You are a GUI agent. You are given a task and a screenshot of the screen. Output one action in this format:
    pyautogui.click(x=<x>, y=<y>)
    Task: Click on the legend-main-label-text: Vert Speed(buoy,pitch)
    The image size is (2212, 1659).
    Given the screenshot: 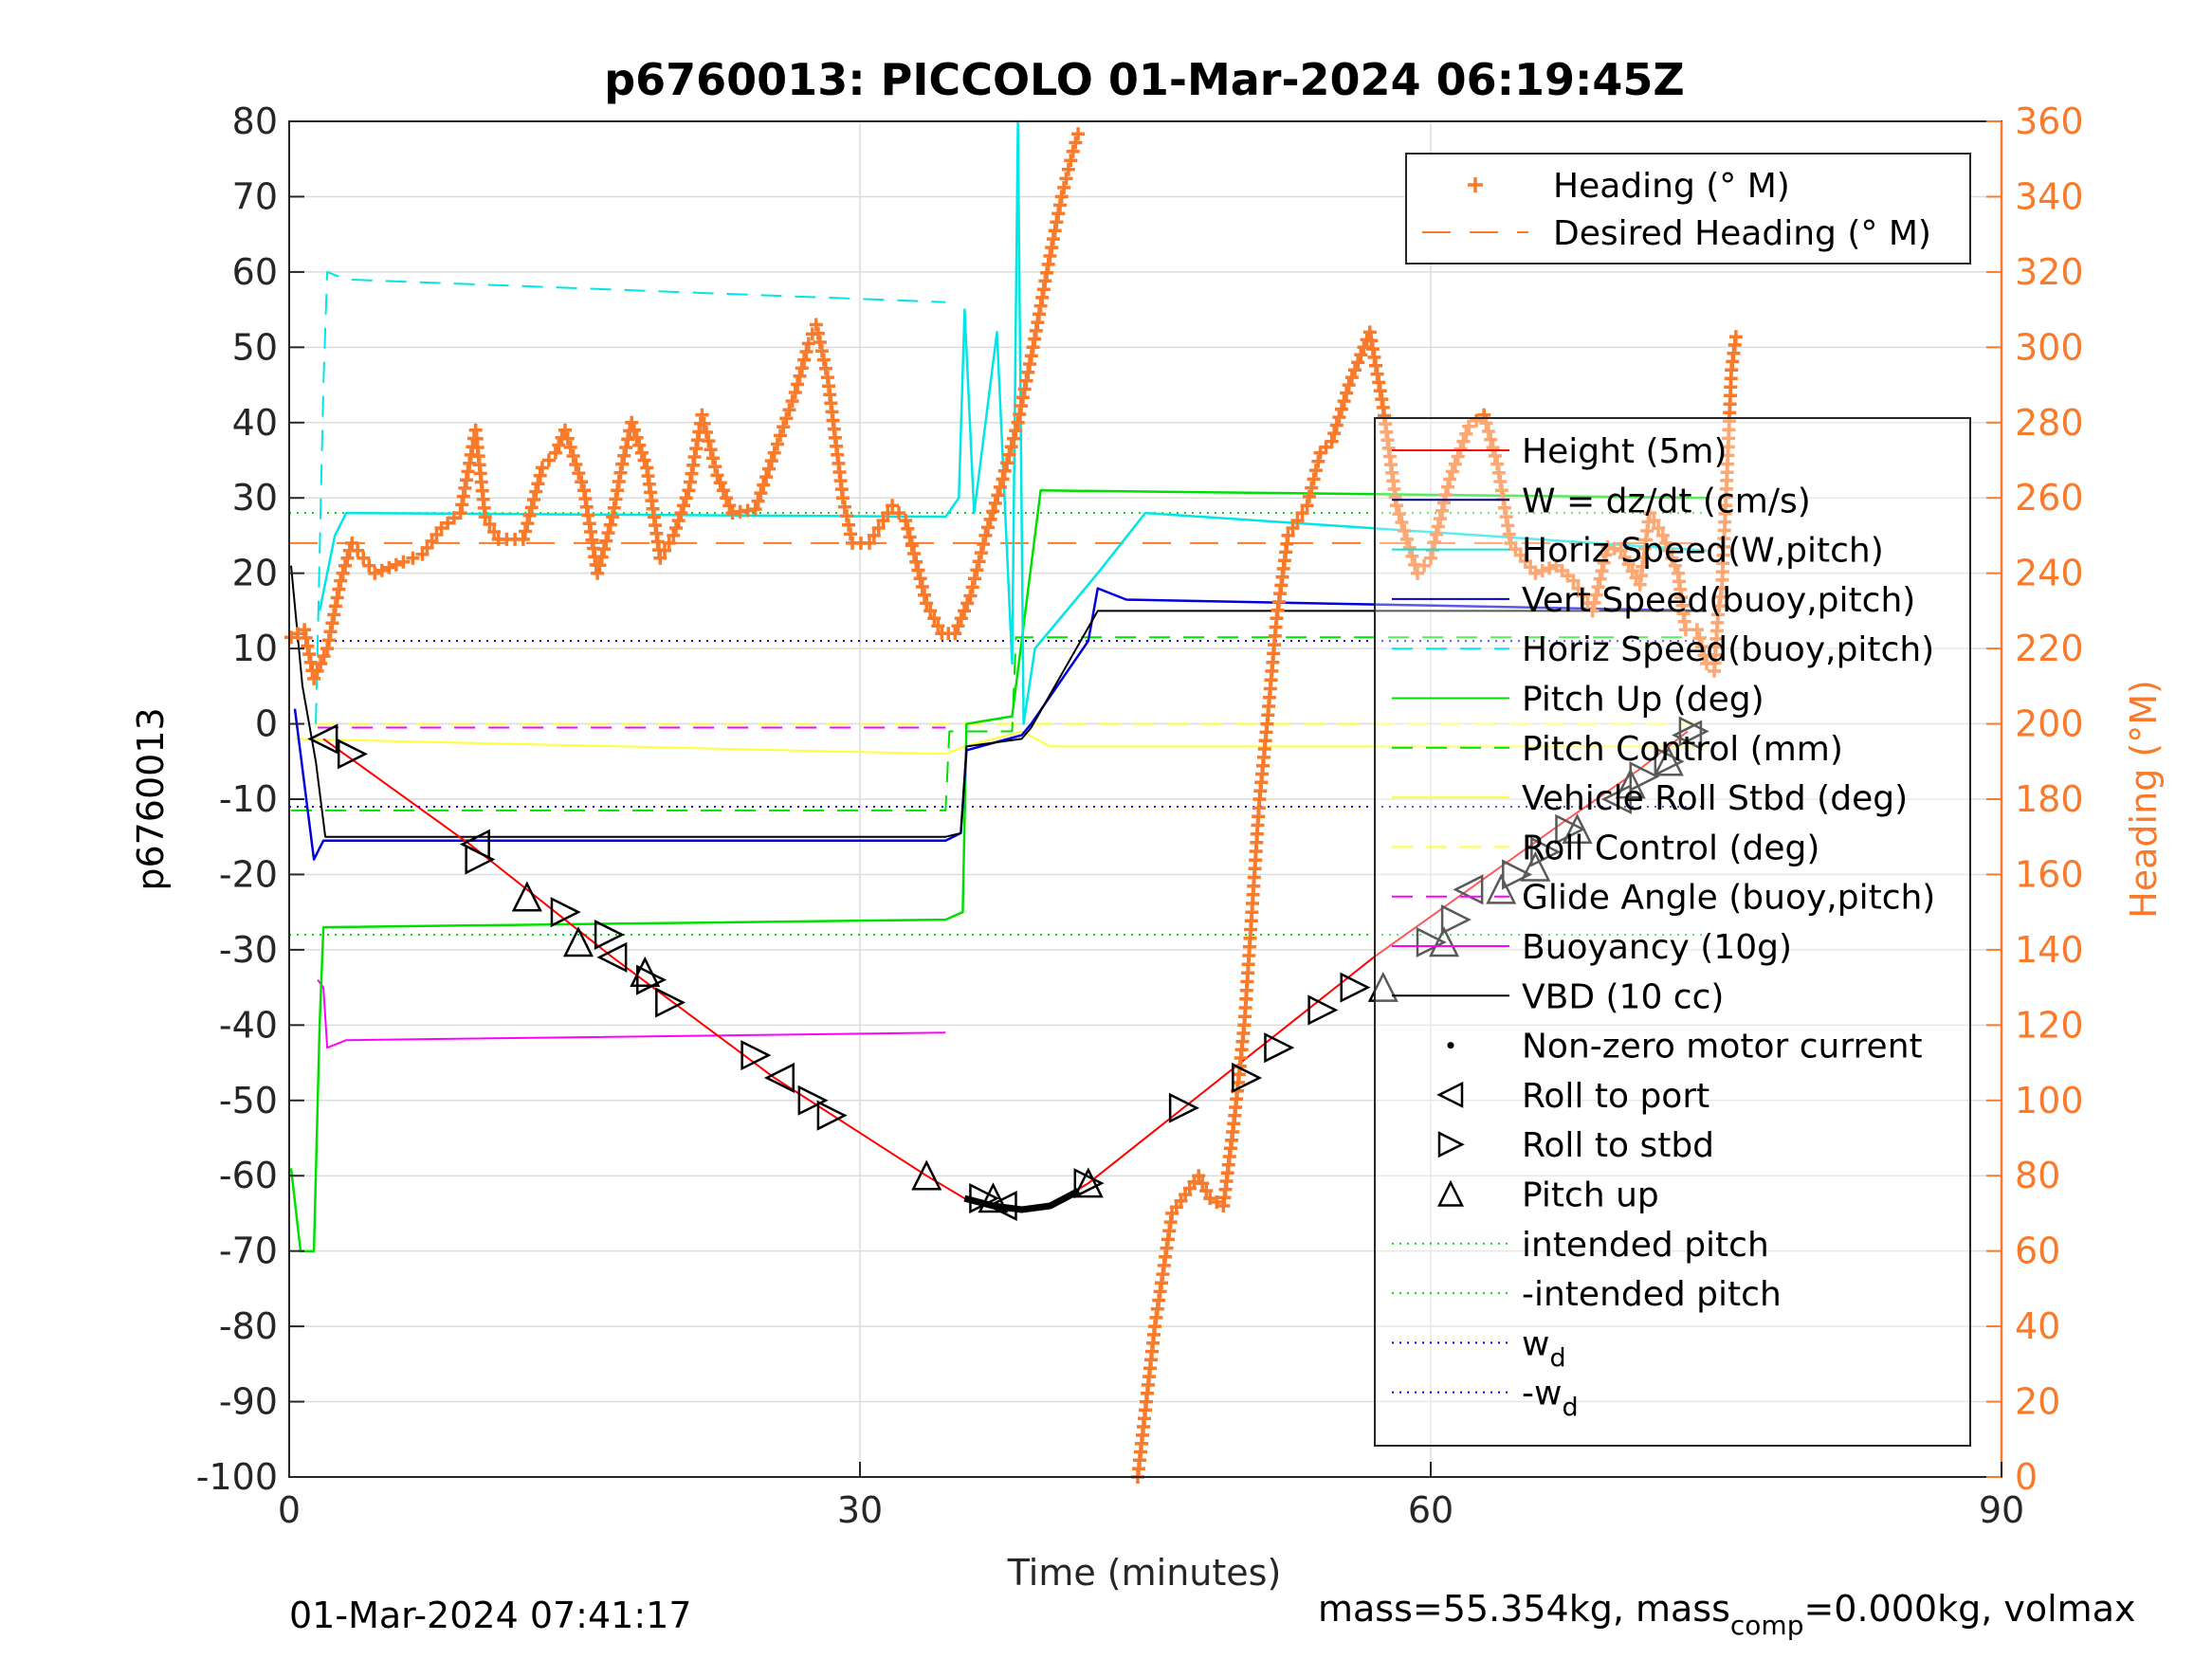 What is the action you would take?
    pyautogui.click(x=1718, y=600)
    